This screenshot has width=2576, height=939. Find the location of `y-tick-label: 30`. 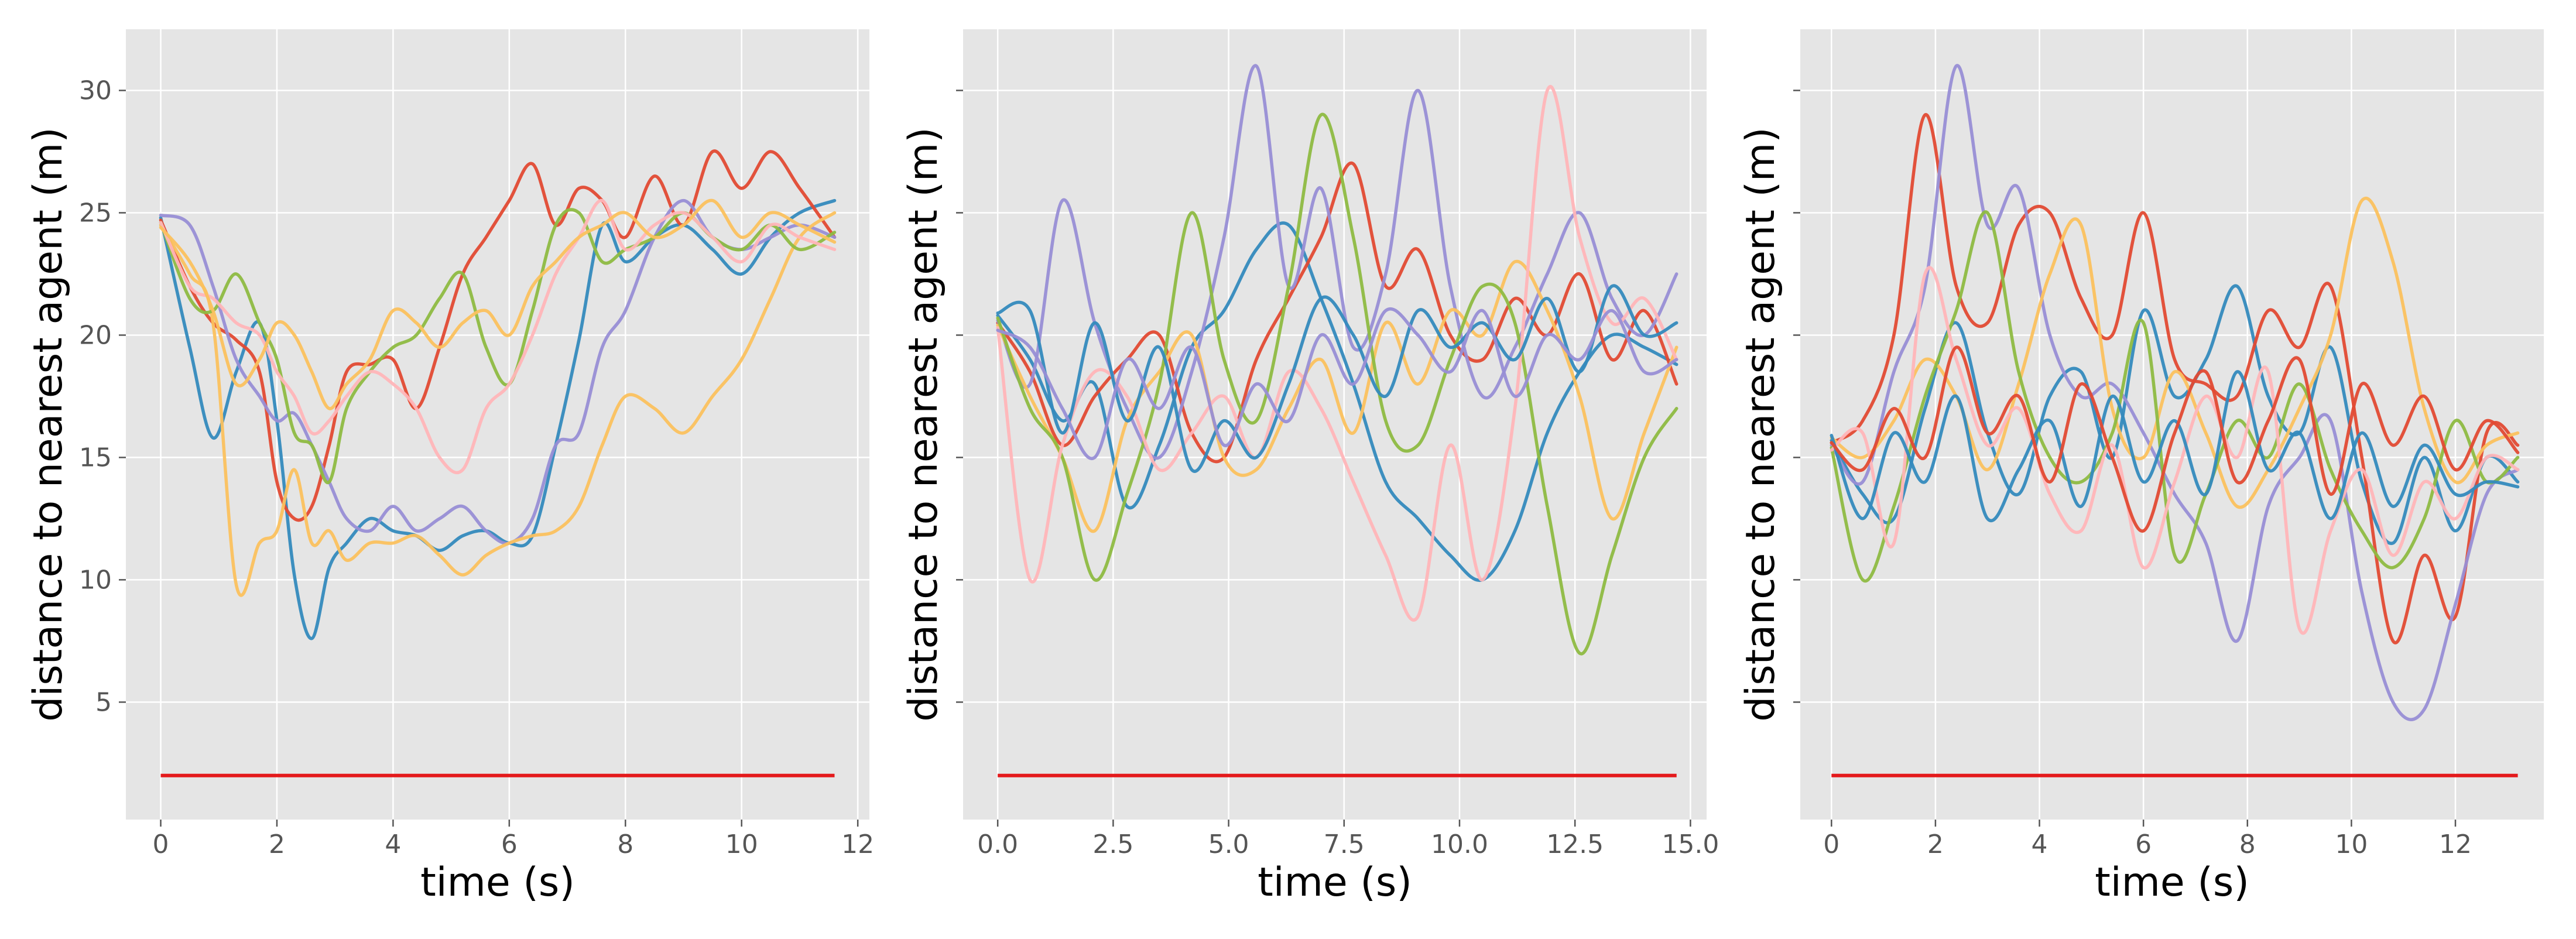

y-tick-label: 30 is located at coordinates (95, 91).